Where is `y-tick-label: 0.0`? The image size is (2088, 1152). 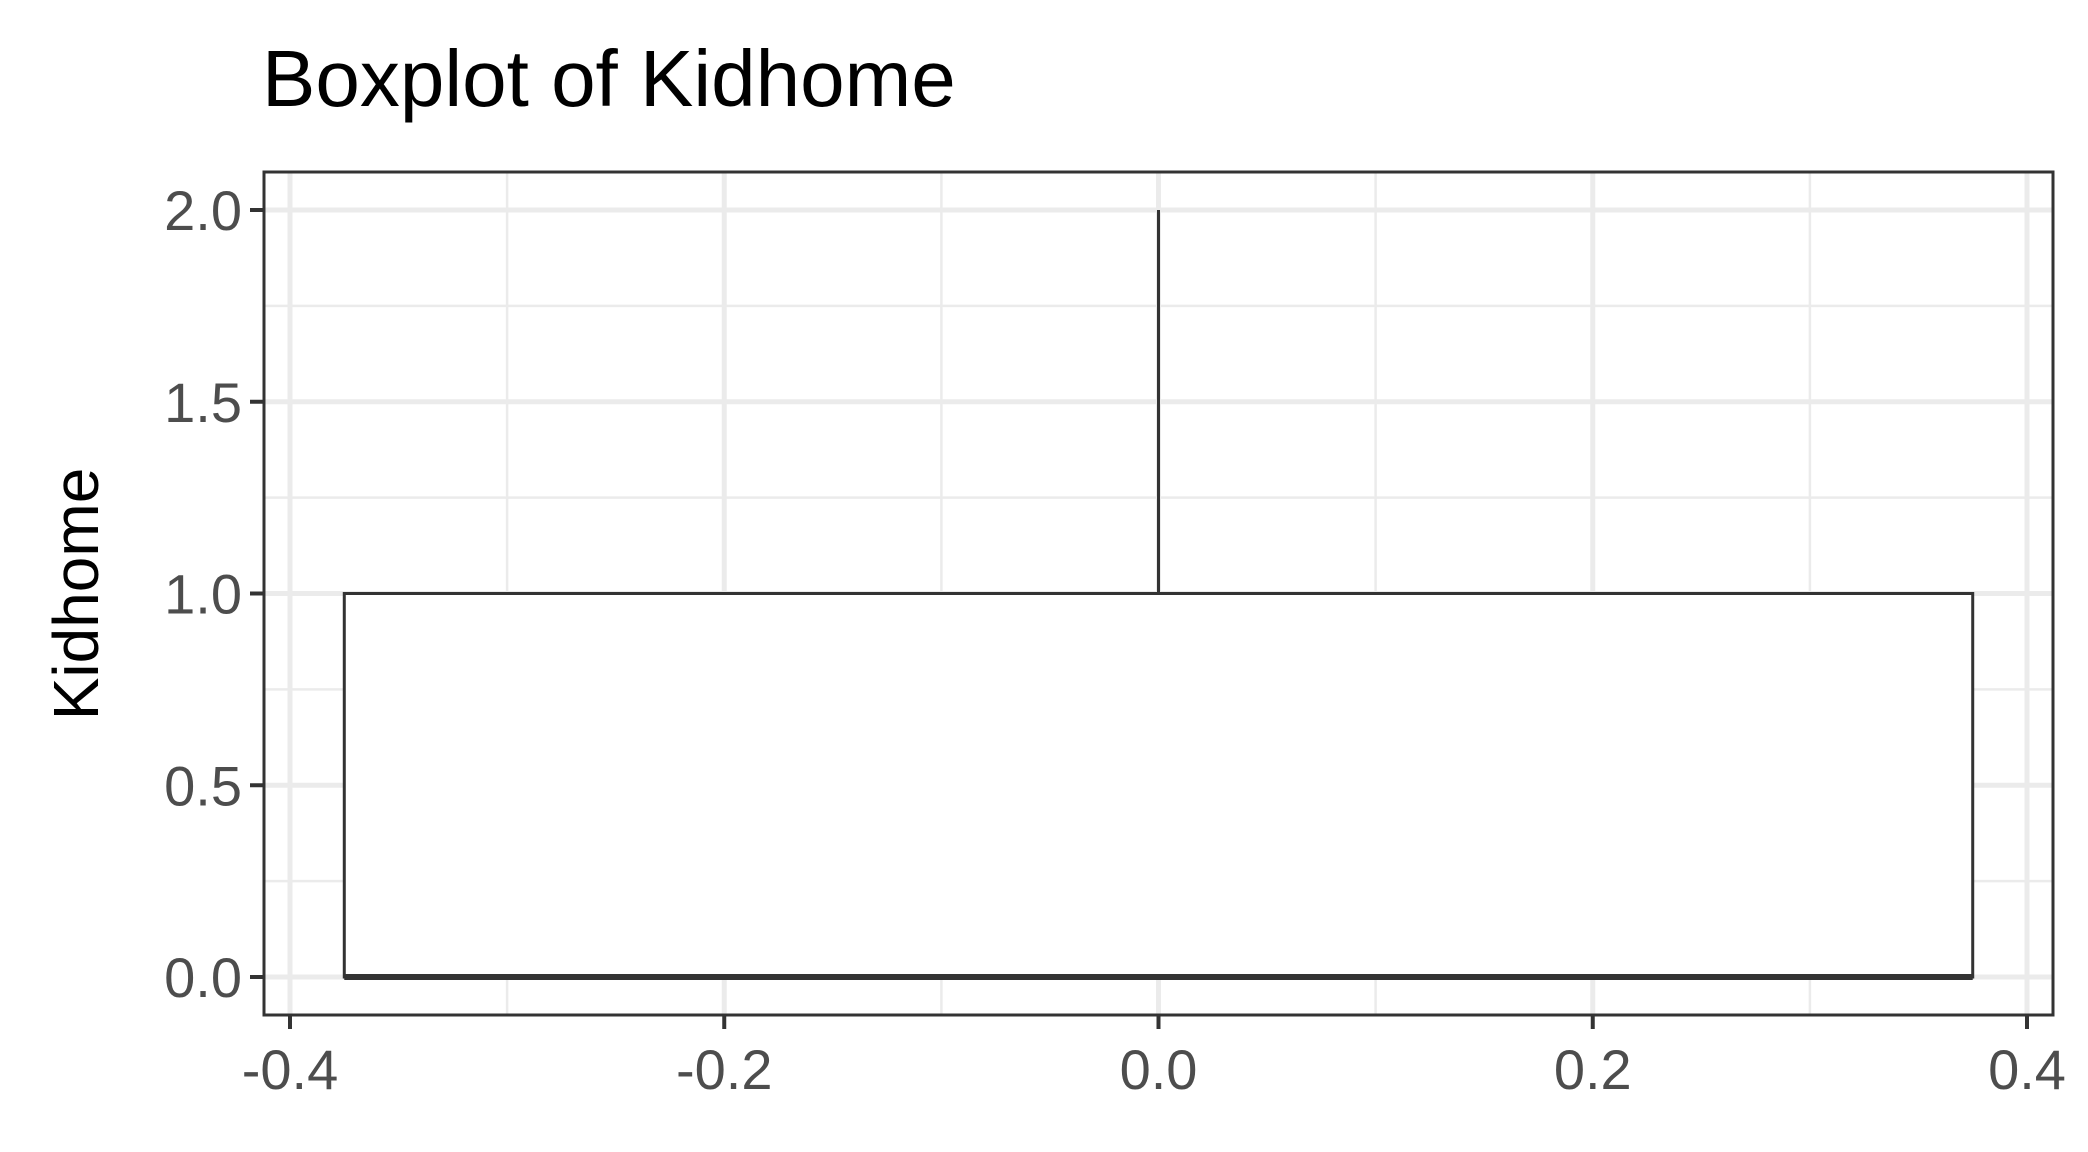
y-tick-label: 0.0 is located at coordinates (203, 977).